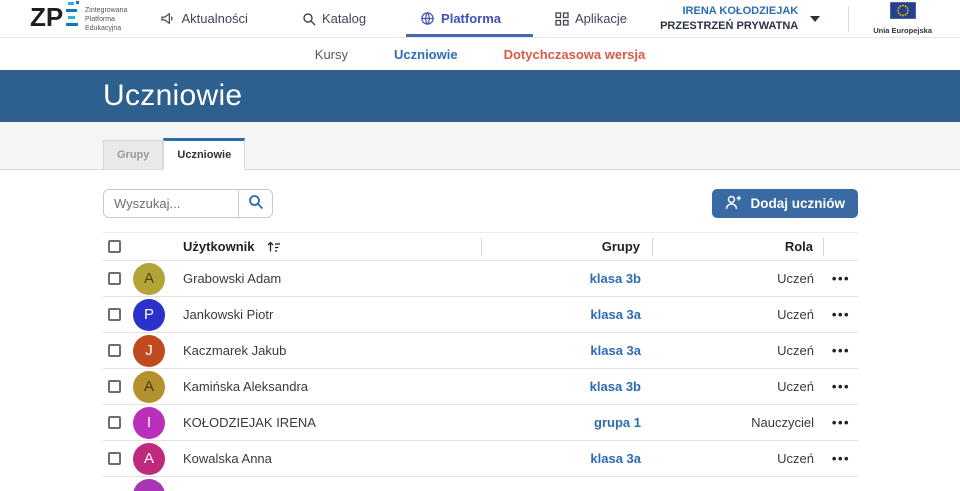 The image size is (960, 491). What do you see at coordinates (334, 18) in the screenshot?
I see `nav-item-katalog: Katalog` at bounding box center [334, 18].